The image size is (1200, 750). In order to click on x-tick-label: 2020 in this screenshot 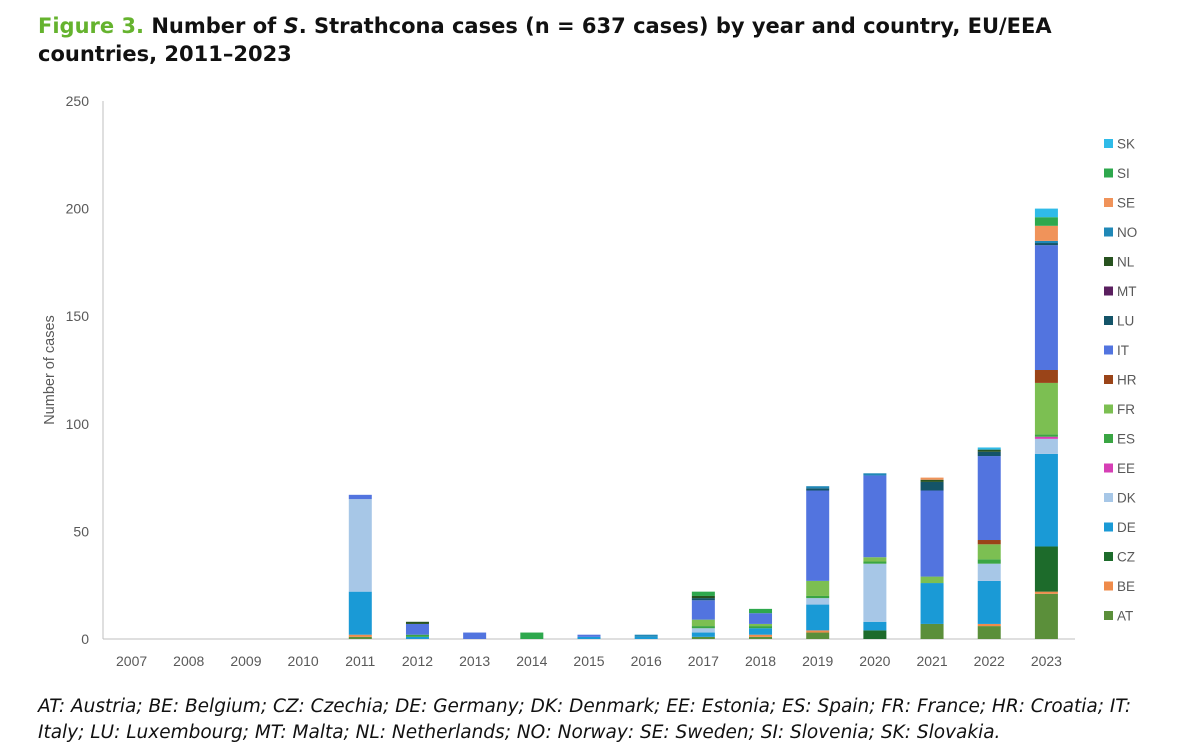, I will do `click(874, 661)`.